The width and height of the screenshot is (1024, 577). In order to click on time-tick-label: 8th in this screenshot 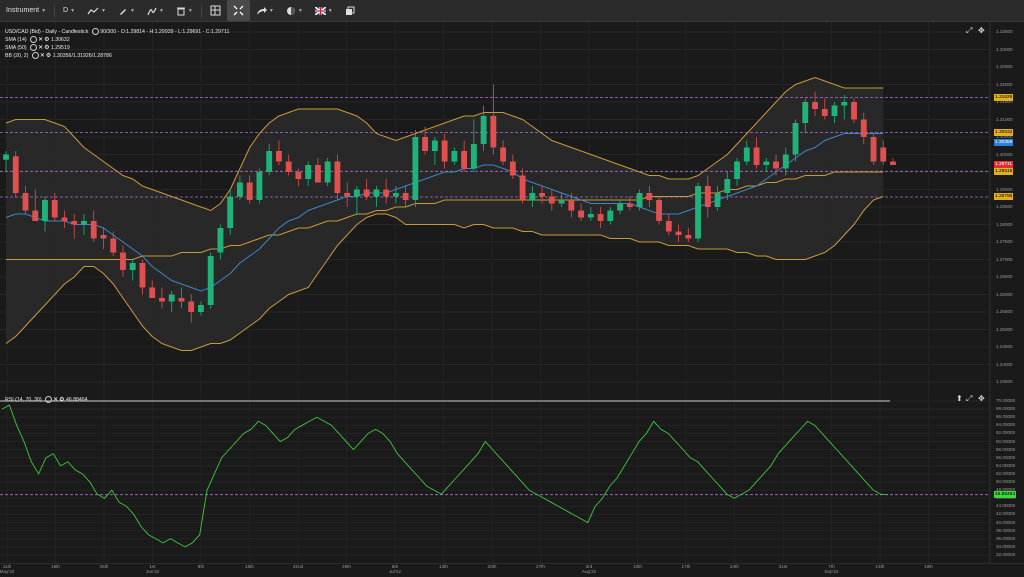, I will do `click(201, 566)`.